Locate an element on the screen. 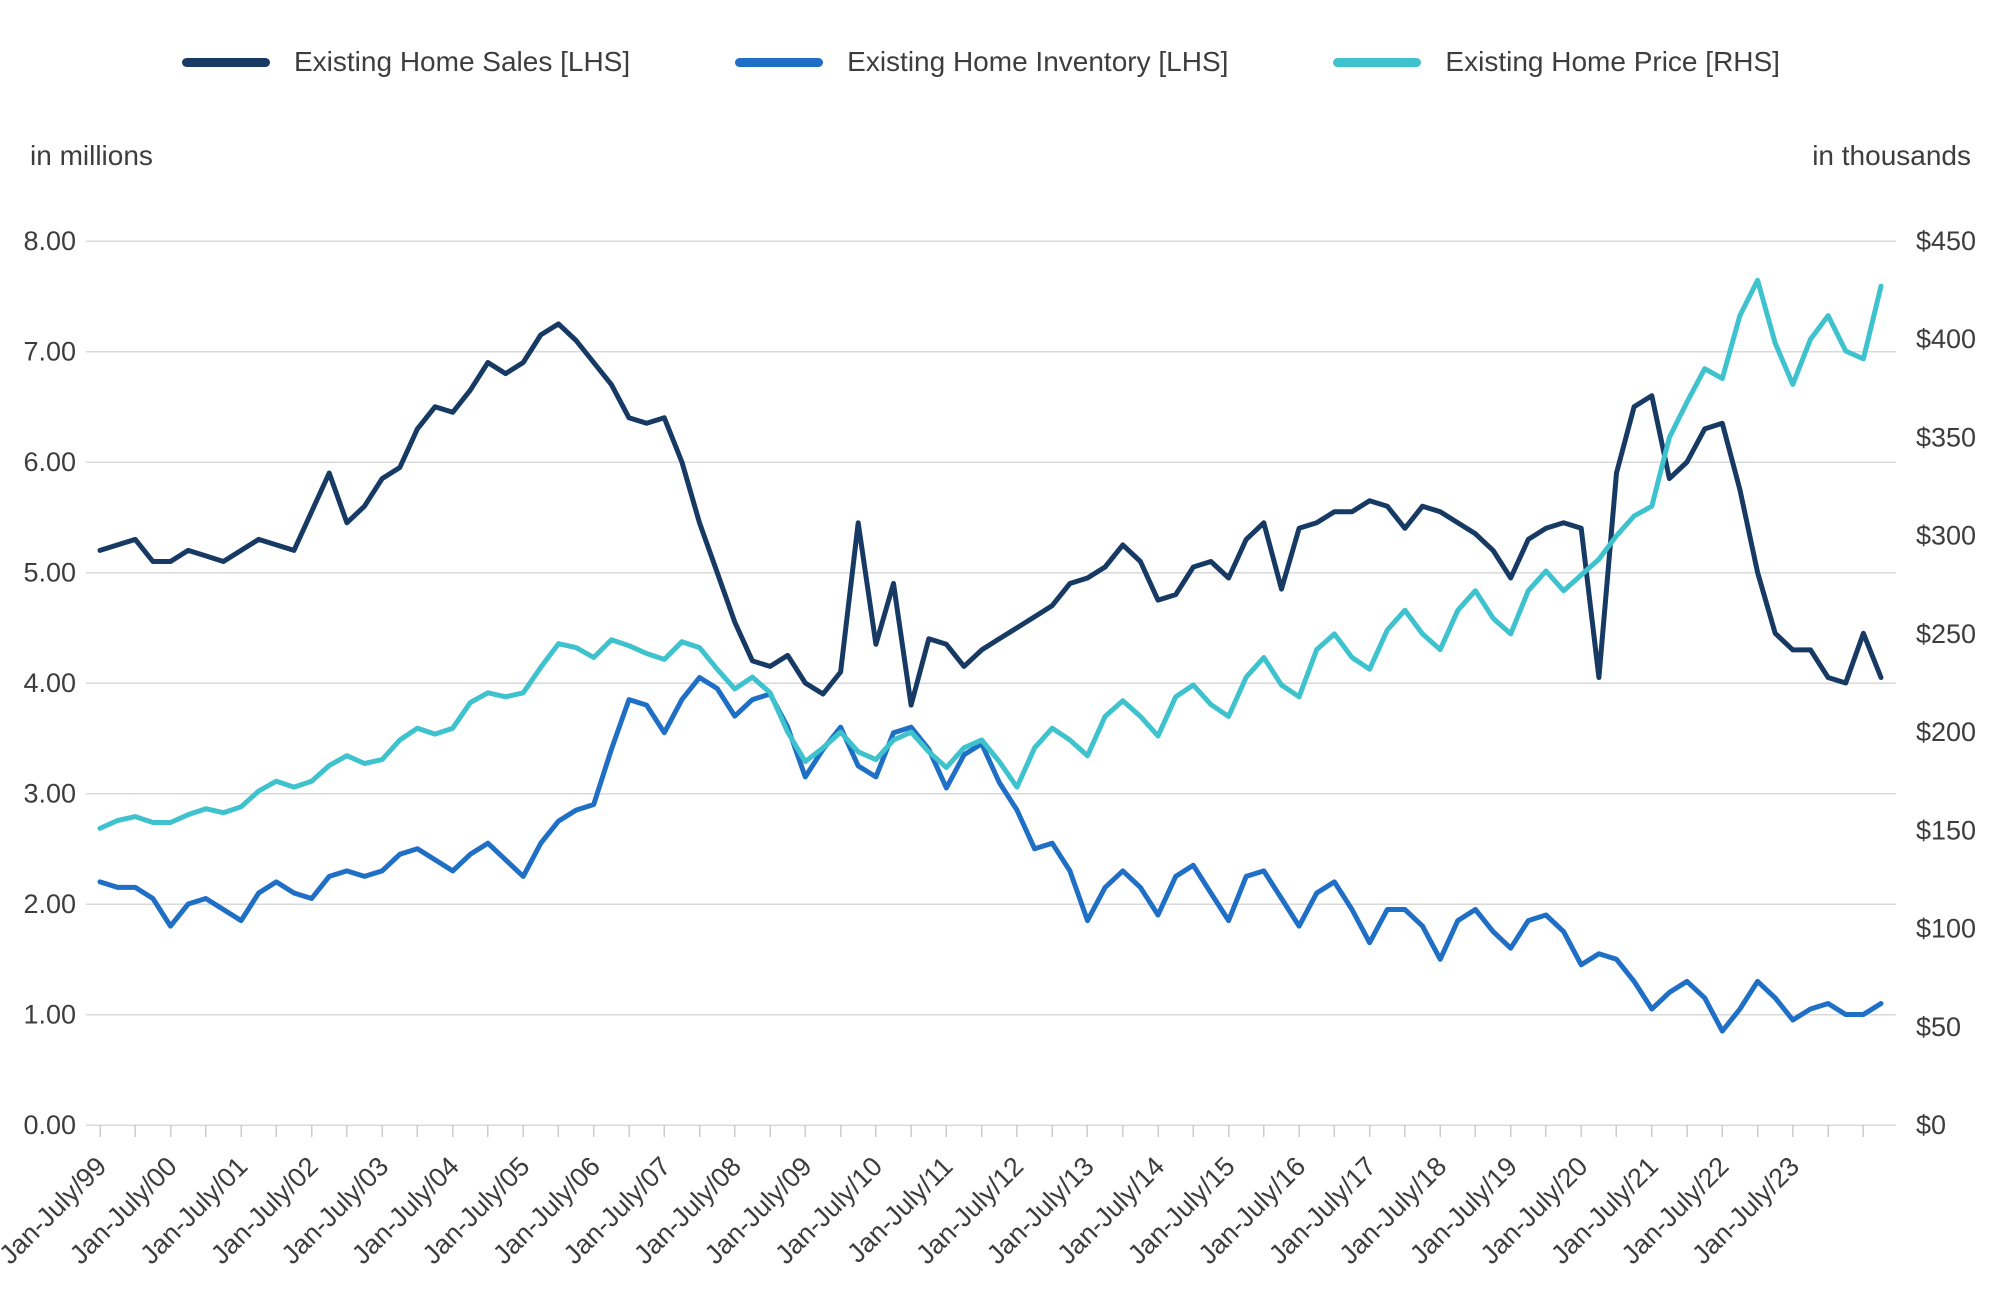 This screenshot has height=1309, width=2000. left-axis-tick-label: 3.00 is located at coordinates (49, 794).